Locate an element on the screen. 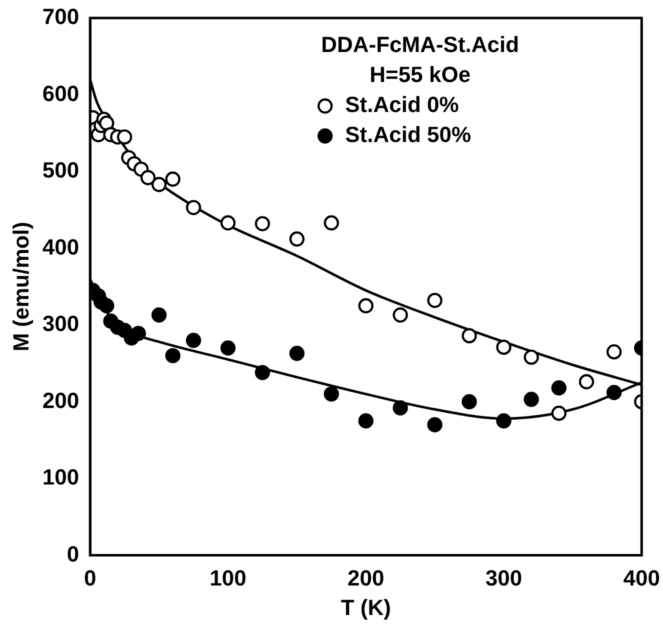  y-tick-label: 300 is located at coordinates (61, 323).